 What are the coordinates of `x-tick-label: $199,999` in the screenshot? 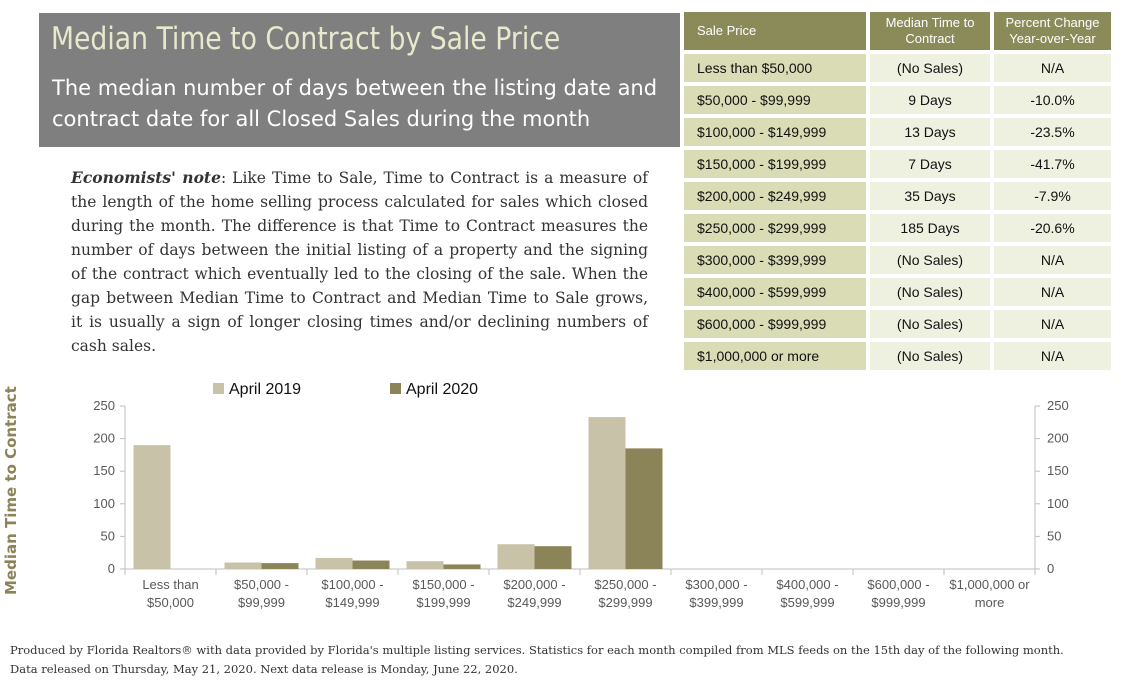 It's located at (443, 602).